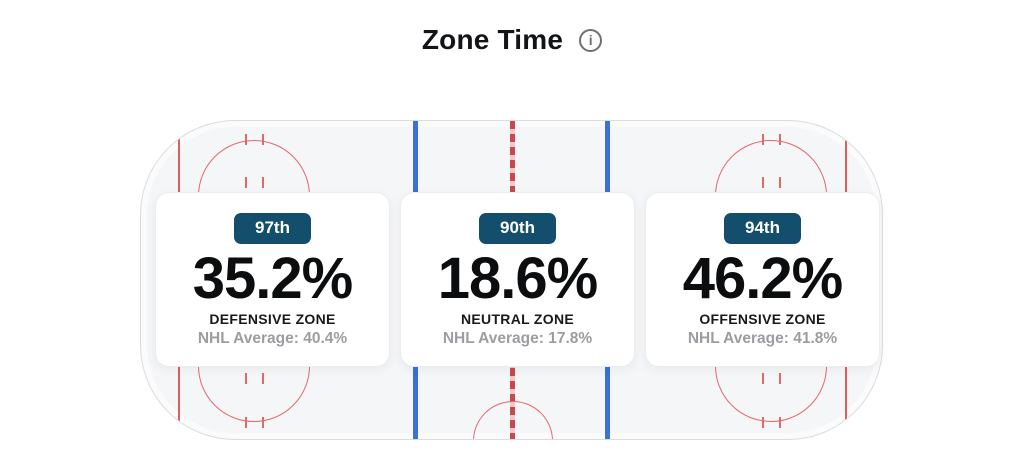 The height and width of the screenshot is (470, 1024). I want to click on zone-name-label: DEFENSIVE ZONE, so click(272, 318).